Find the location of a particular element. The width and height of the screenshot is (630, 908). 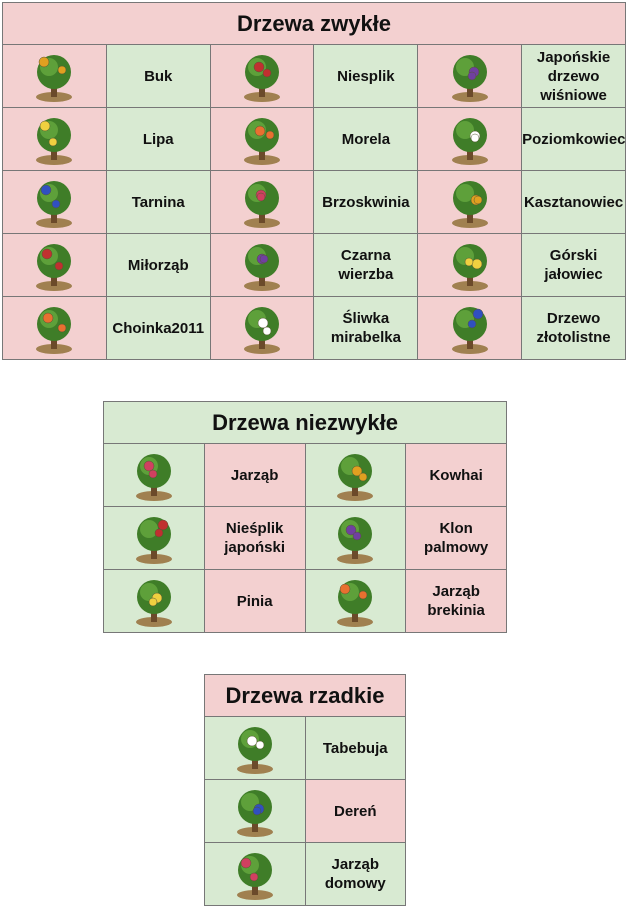

tree-name: Jarząb domowy is located at coordinates (355, 874).